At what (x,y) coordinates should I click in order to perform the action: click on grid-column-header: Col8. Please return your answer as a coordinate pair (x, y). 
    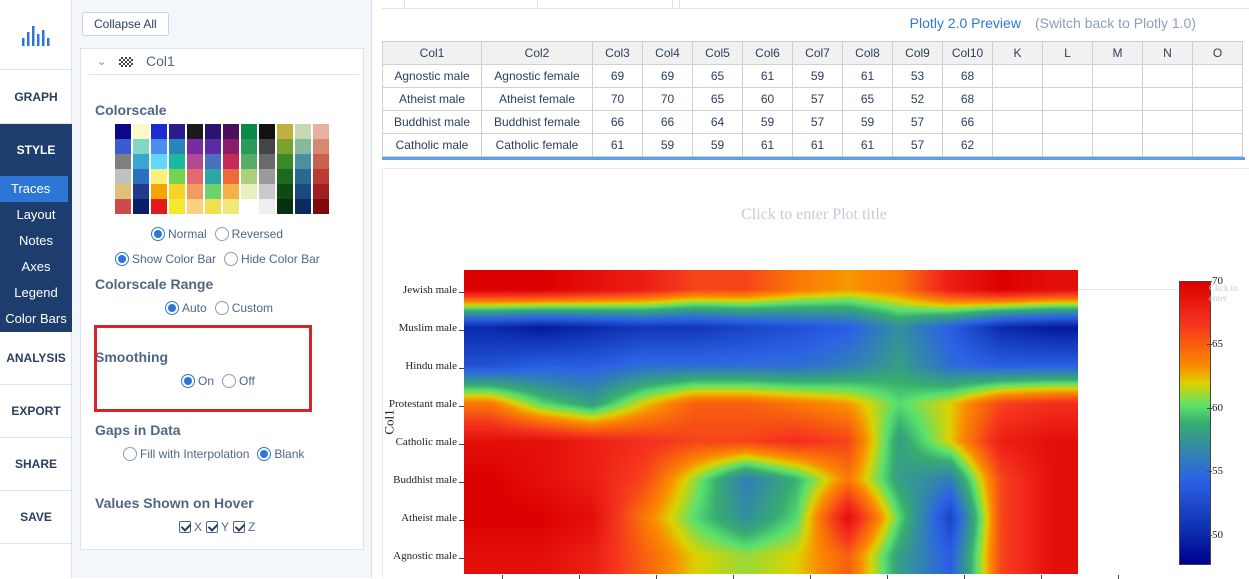
    Looking at the image, I should click on (867, 53).